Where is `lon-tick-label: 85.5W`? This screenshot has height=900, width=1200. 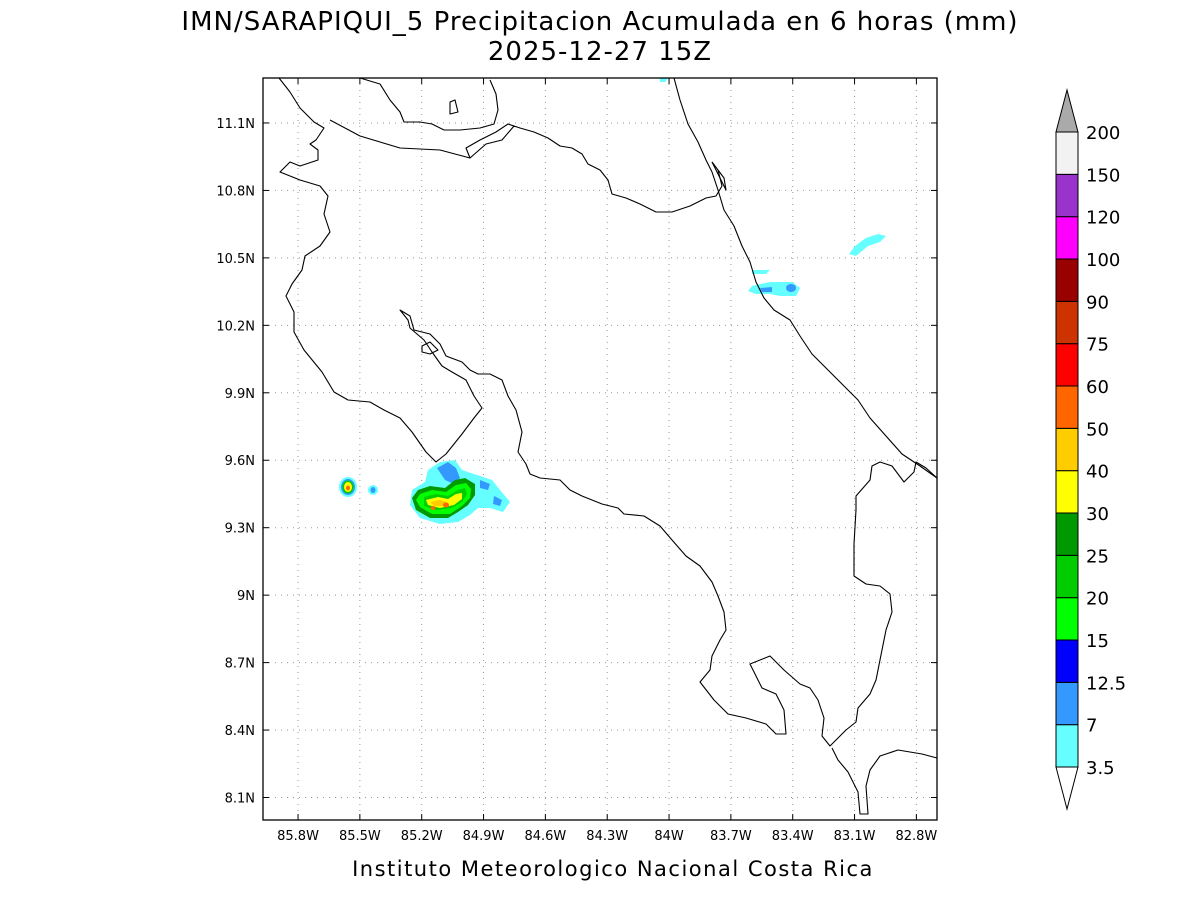
lon-tick-label: 85.5W is located at coordinates (360, 836).